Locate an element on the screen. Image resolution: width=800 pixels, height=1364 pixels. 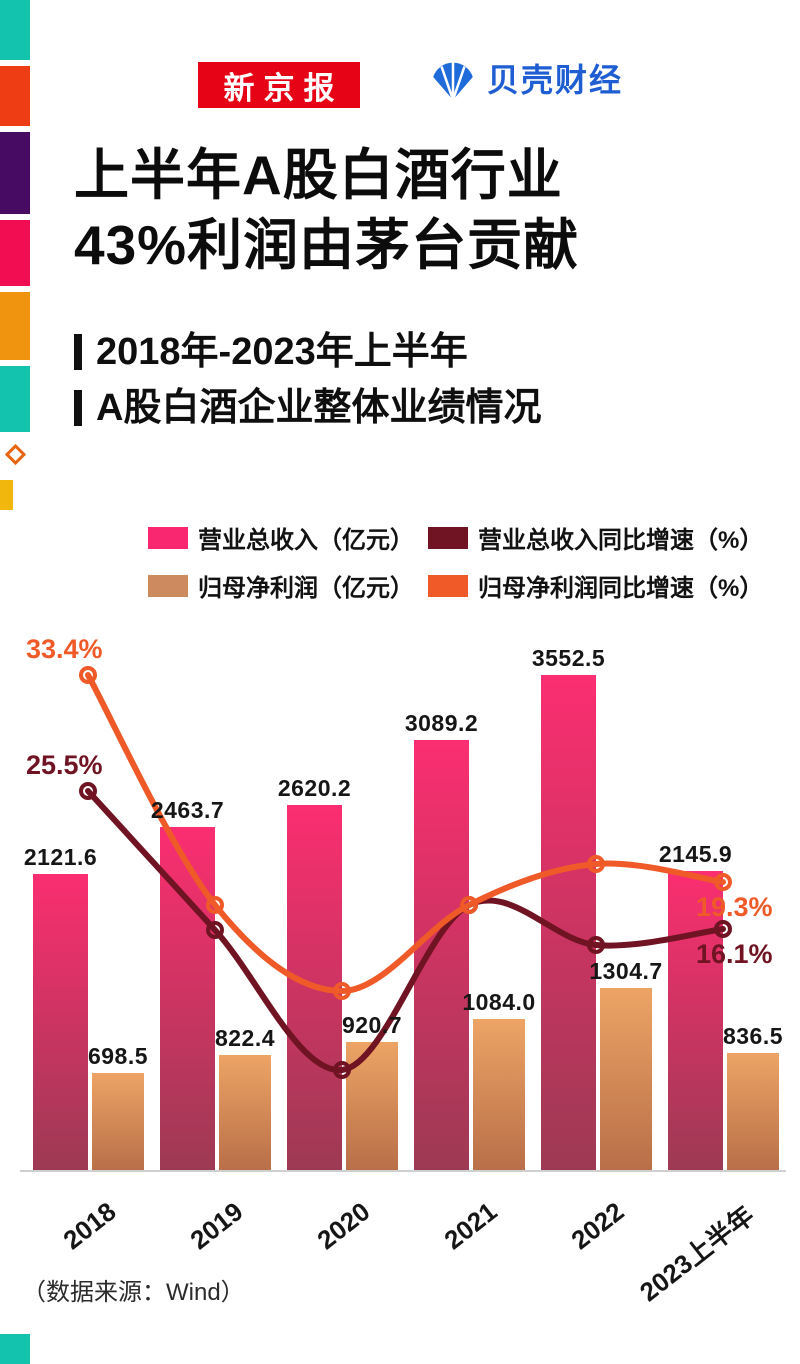
x-axis-label: 2020 is located at coordinates (343, 1226).